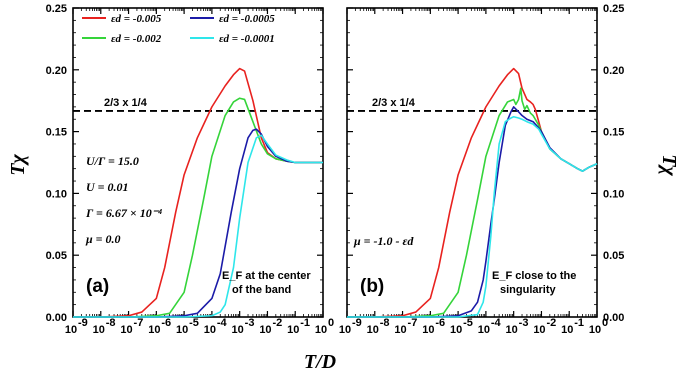  Describe the element at coordinates (394, 103) in the screenshot. I see `reference-label-b: 2/3 x 1/4` at that location.